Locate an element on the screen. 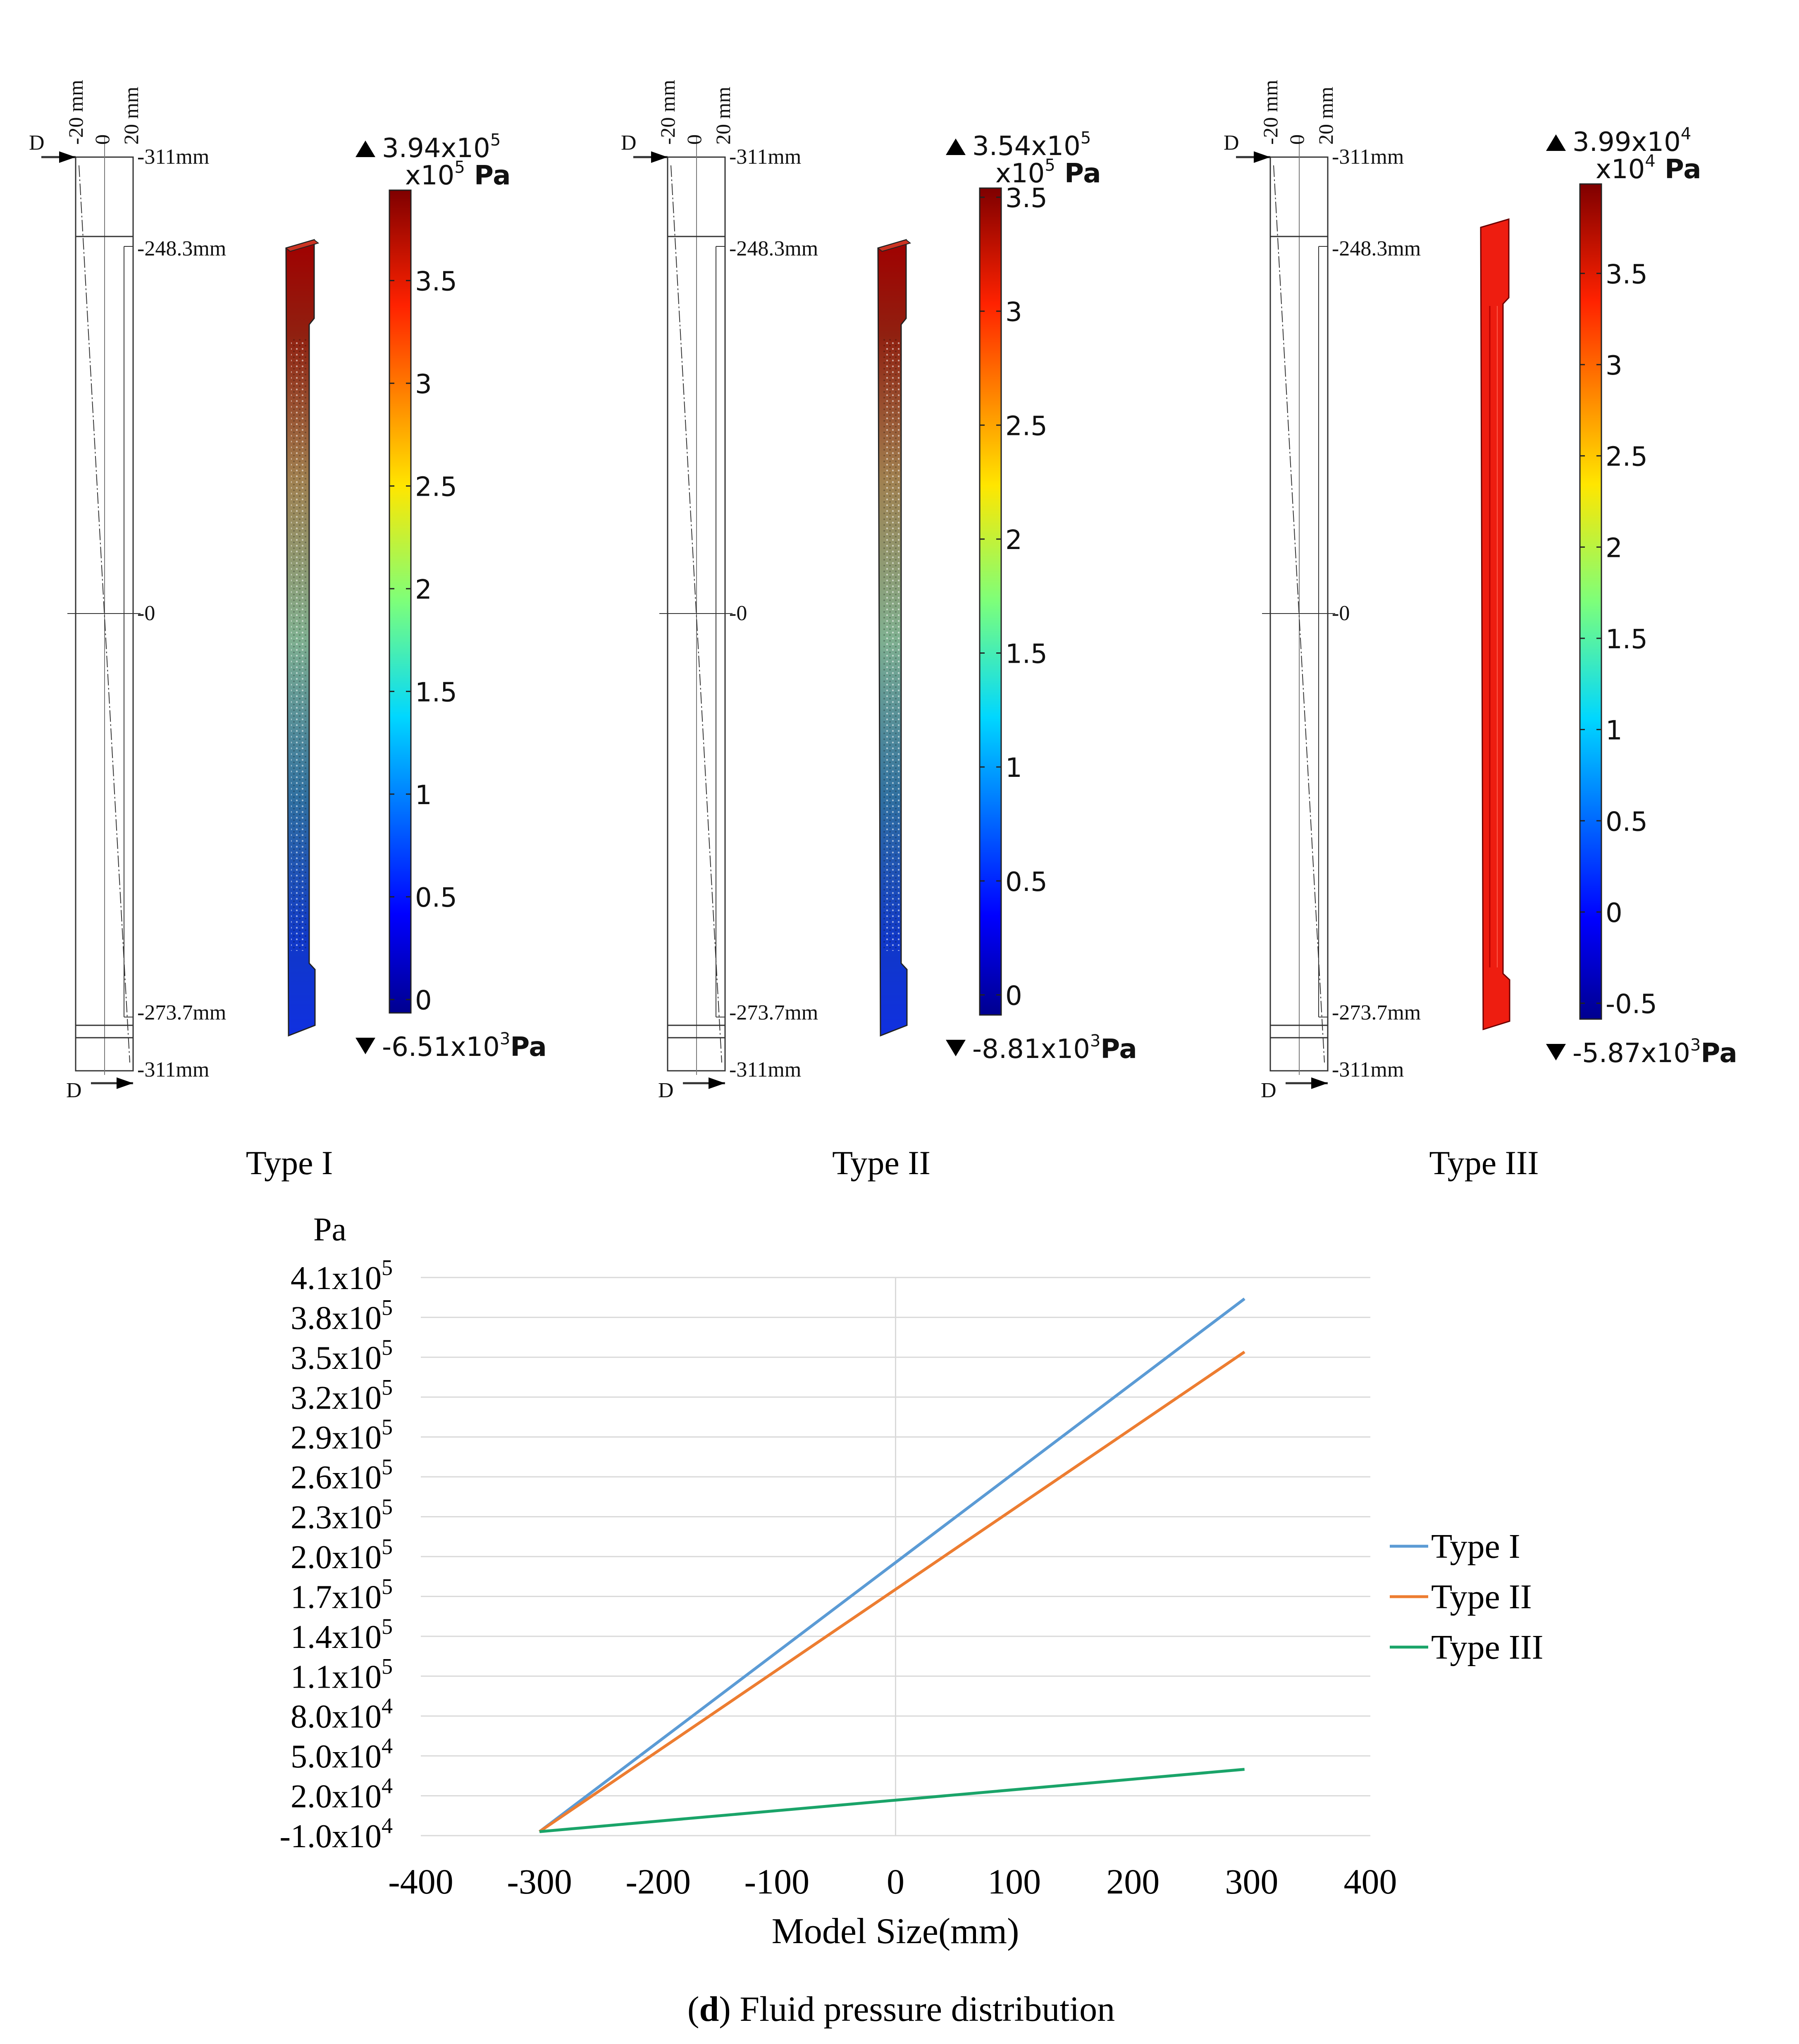 This screenshot has height=2044, width=1799. y-tick-label: 5.0x10⁴ is located at coordinates (342, 1754).